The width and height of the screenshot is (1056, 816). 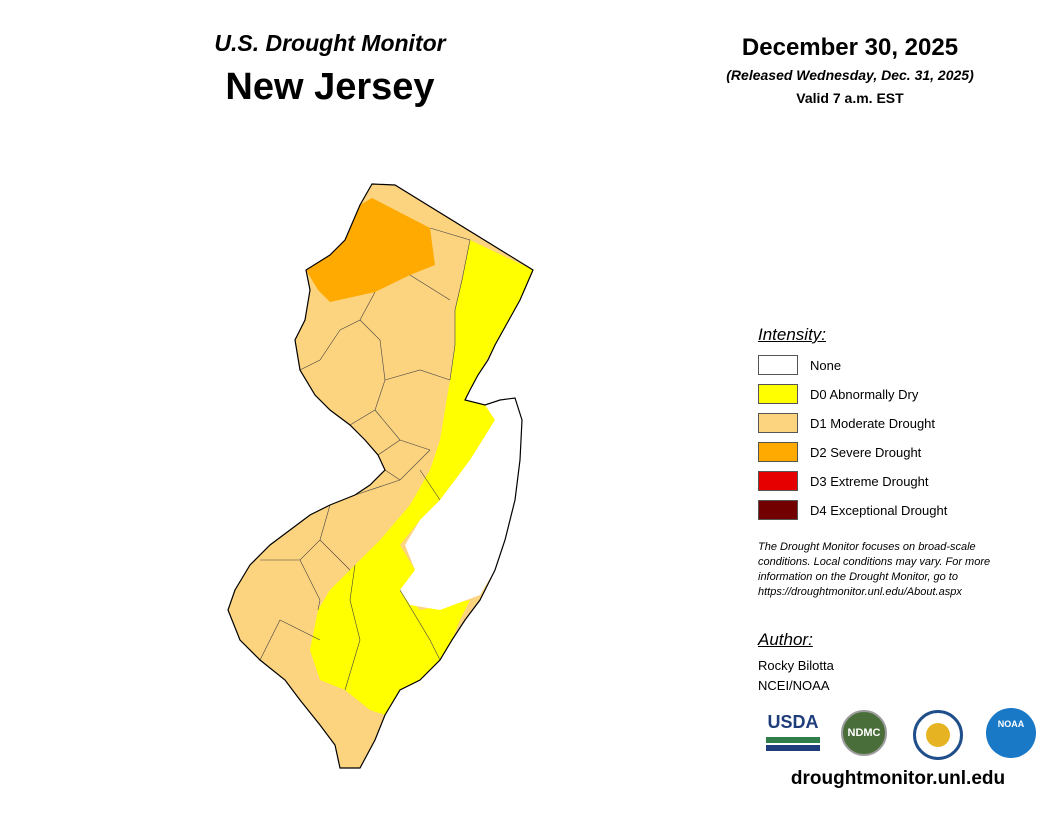 I want to click on usda-text: USDA, so click(x=793, y=722).